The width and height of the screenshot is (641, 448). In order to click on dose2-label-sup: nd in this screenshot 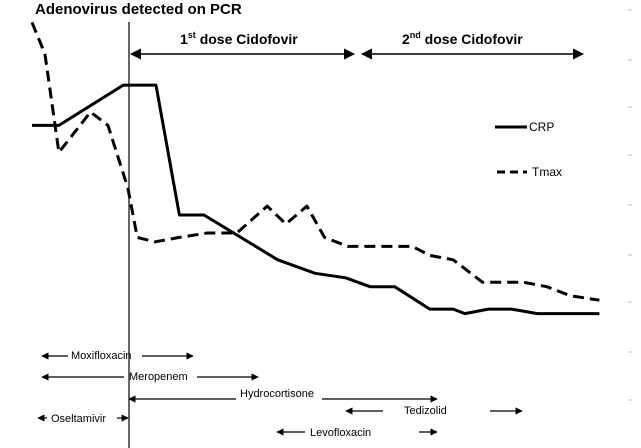, I will do `click(415, 35)`.